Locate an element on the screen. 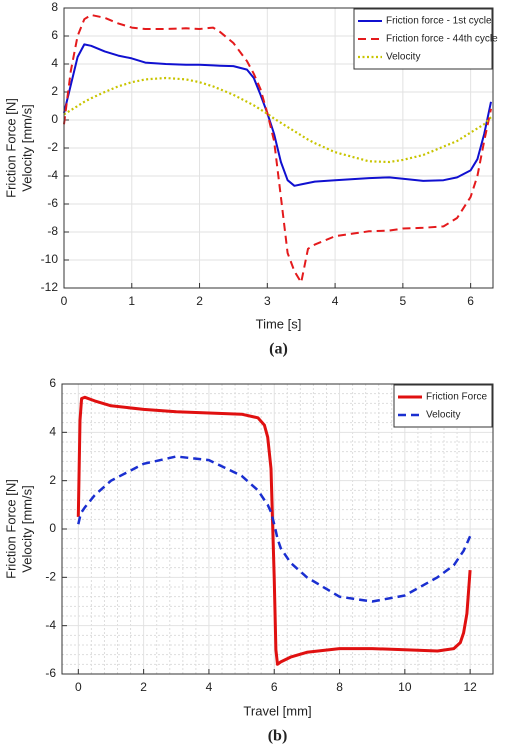 Image resolution: width=520 pixels, height=748 pixels. x-tick-label: 3 is located at coordinates (267, 301).